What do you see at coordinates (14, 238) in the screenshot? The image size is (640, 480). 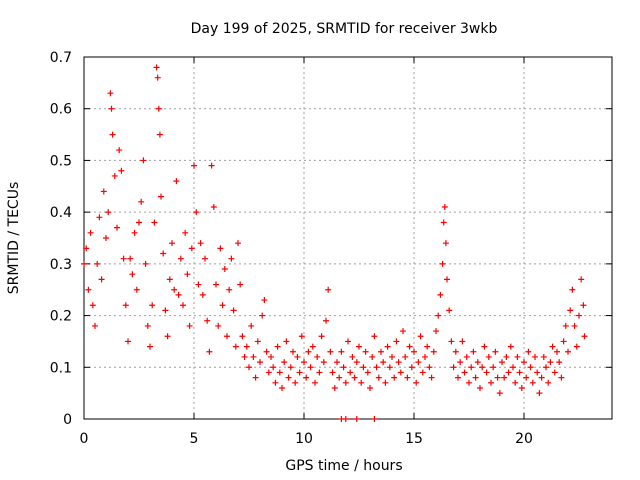 I see `y-axis-title: SRMTID / TECUs` at bounding box center [14, 238].